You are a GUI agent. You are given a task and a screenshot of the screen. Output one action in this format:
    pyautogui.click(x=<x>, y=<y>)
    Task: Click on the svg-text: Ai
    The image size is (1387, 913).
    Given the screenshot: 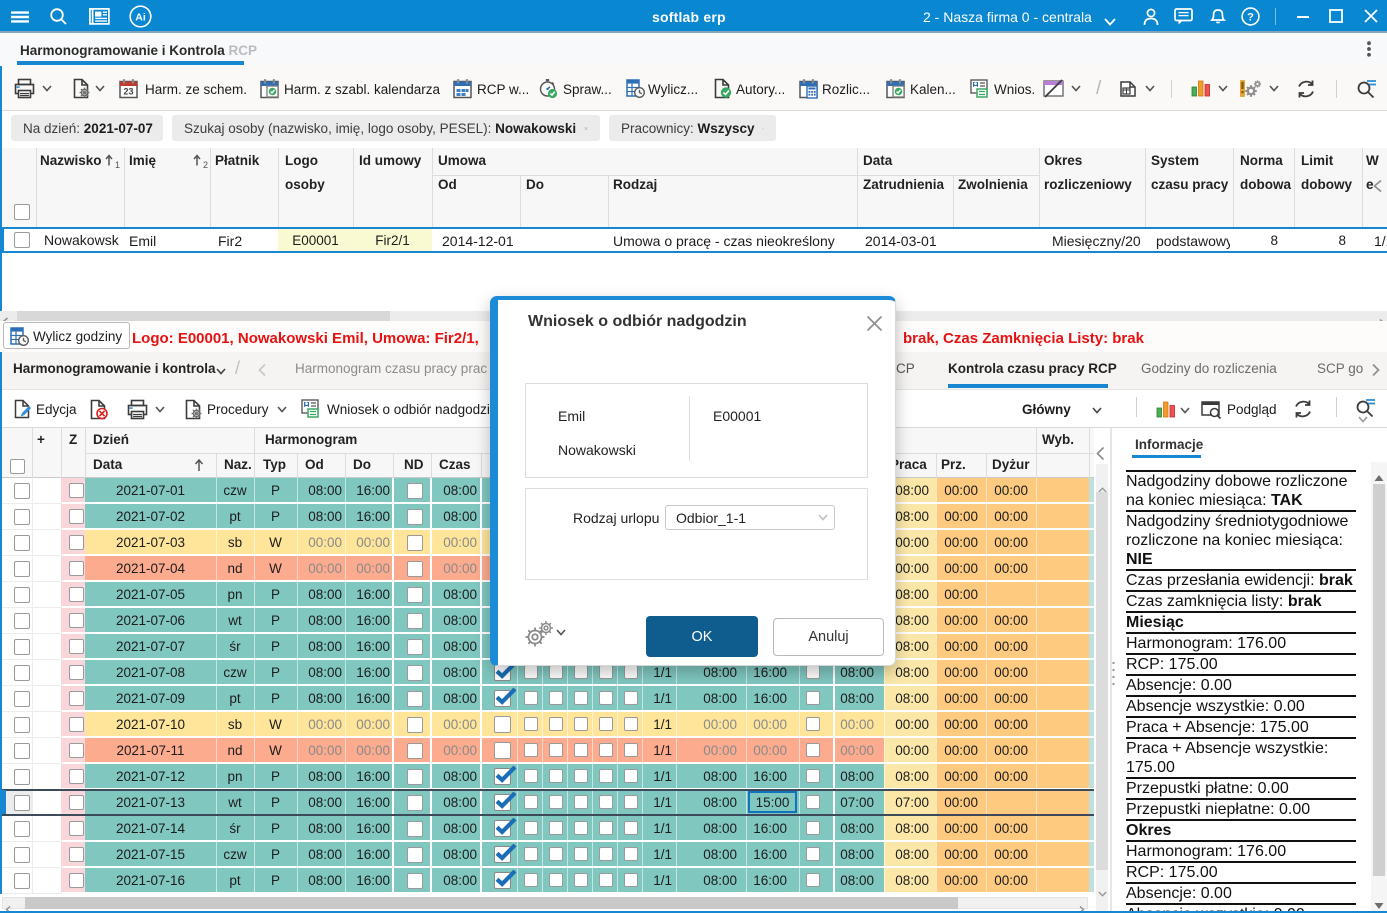 What is the action you would take?
    pyautogui.click(x=140, y=18)
    